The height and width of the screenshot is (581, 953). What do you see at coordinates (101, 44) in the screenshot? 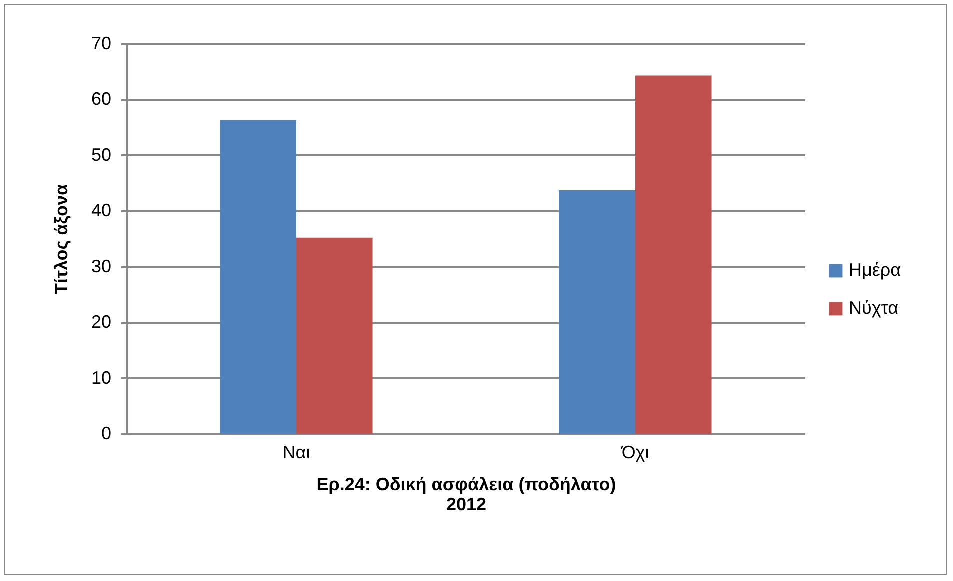
I see `y-tick-label: 70` at bounding box center [101, 44].